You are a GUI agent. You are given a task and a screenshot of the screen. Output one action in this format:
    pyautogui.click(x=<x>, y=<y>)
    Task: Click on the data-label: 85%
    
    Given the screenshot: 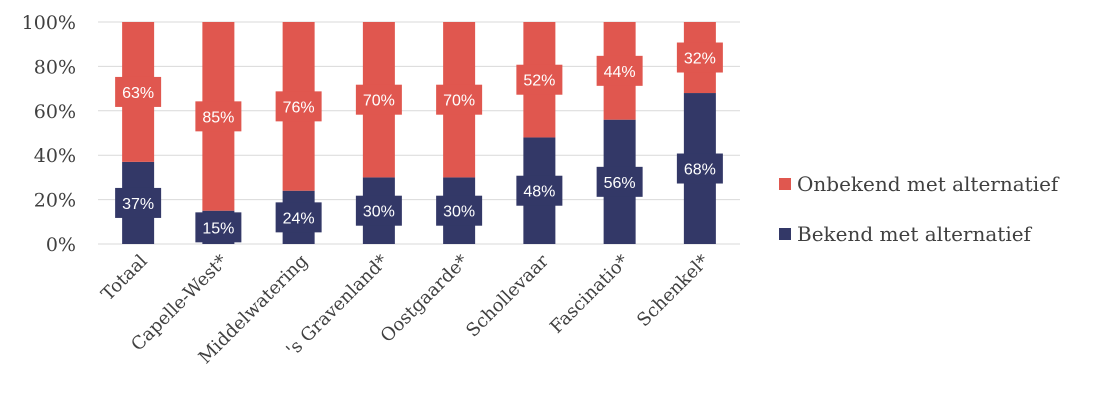 What is the action you would take?
    pyautogui.click(x=218, y=117)
    